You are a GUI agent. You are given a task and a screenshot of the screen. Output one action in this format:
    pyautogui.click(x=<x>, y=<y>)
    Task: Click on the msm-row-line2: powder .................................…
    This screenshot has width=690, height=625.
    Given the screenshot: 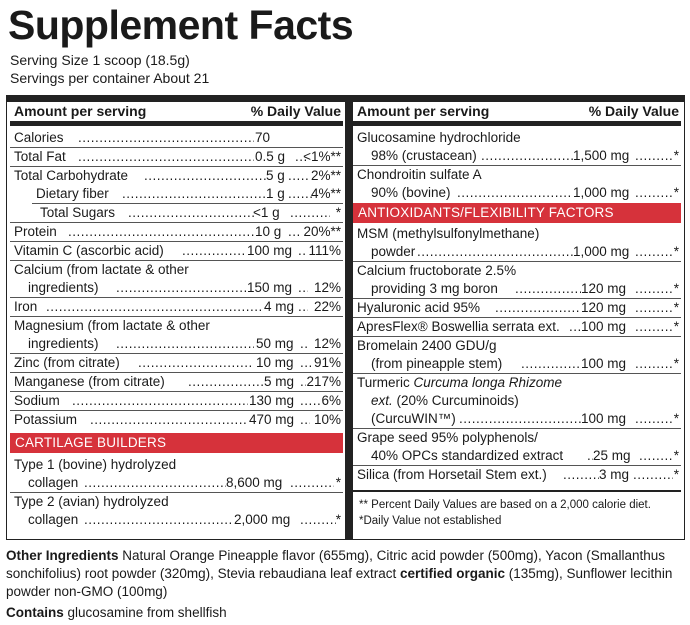 What is the action you would take?
    pyautogui.click(x=525, y=251)
    